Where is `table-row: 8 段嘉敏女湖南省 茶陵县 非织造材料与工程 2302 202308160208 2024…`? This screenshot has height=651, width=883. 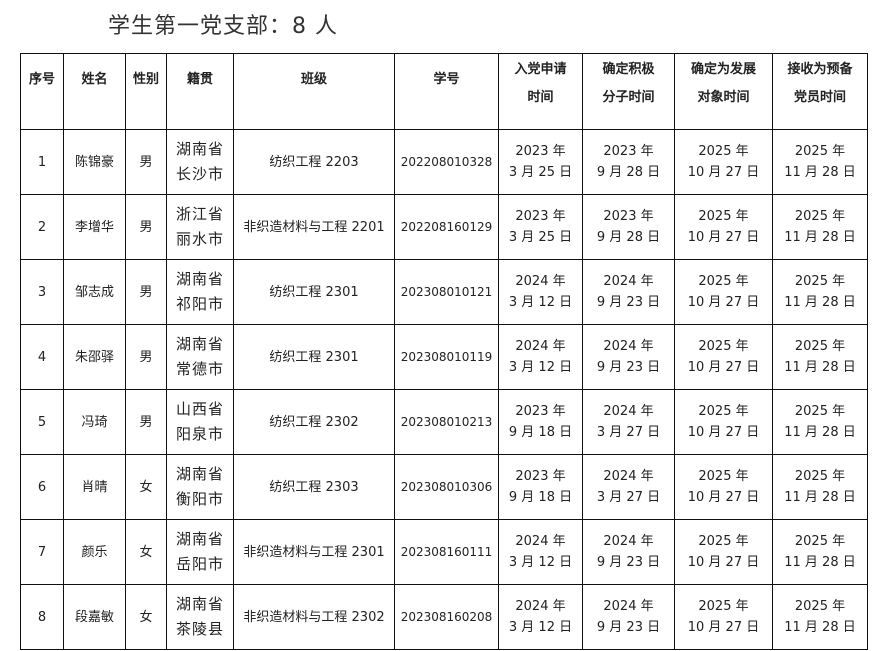 table-row: 8 段嘉敏女湖南省 茶陵县 非织造材料与工程 2302 202308160208 2024… is located at coordinates (444, 617).